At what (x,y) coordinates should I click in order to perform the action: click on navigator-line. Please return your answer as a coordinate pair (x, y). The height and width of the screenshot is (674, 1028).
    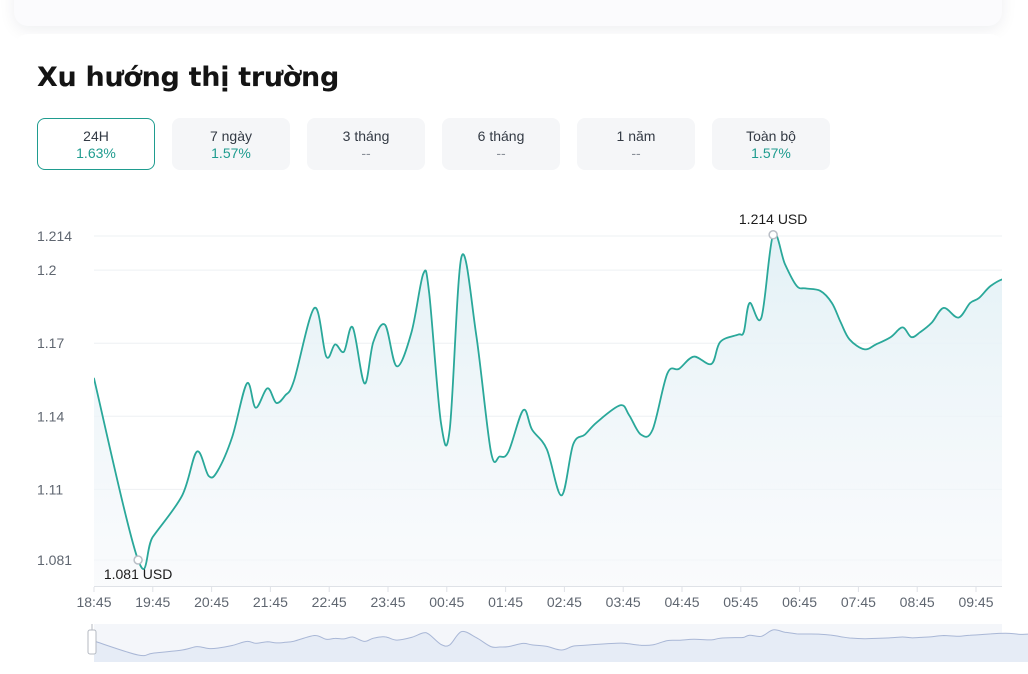
    Looking at the image, I should click on (560, 643).